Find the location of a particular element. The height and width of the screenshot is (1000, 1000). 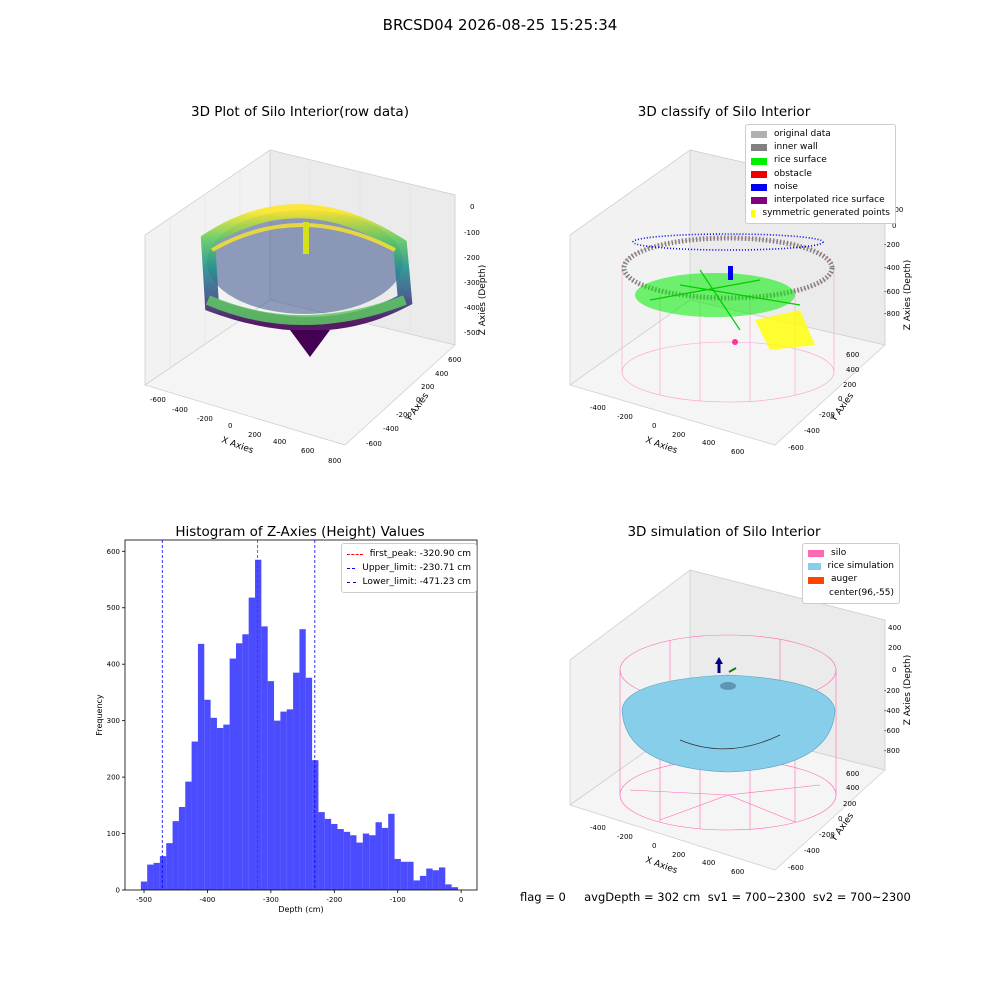

classify-yticks: -600 -400 -200 0 200 400 600 is located at coordinates (823, 401).